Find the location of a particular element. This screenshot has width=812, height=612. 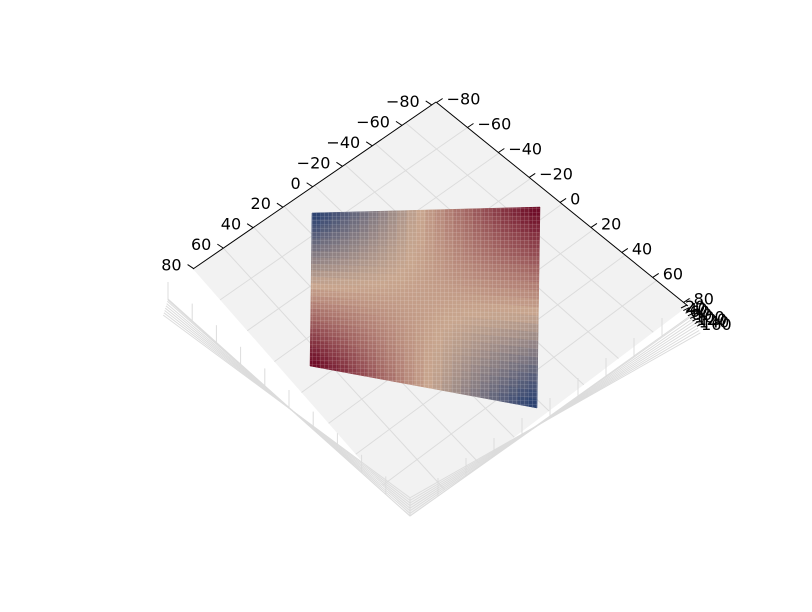

y-axis-ticks: −80 −60 −40 −20 0 20 40 60 80 is located at coordinates (575, 198).